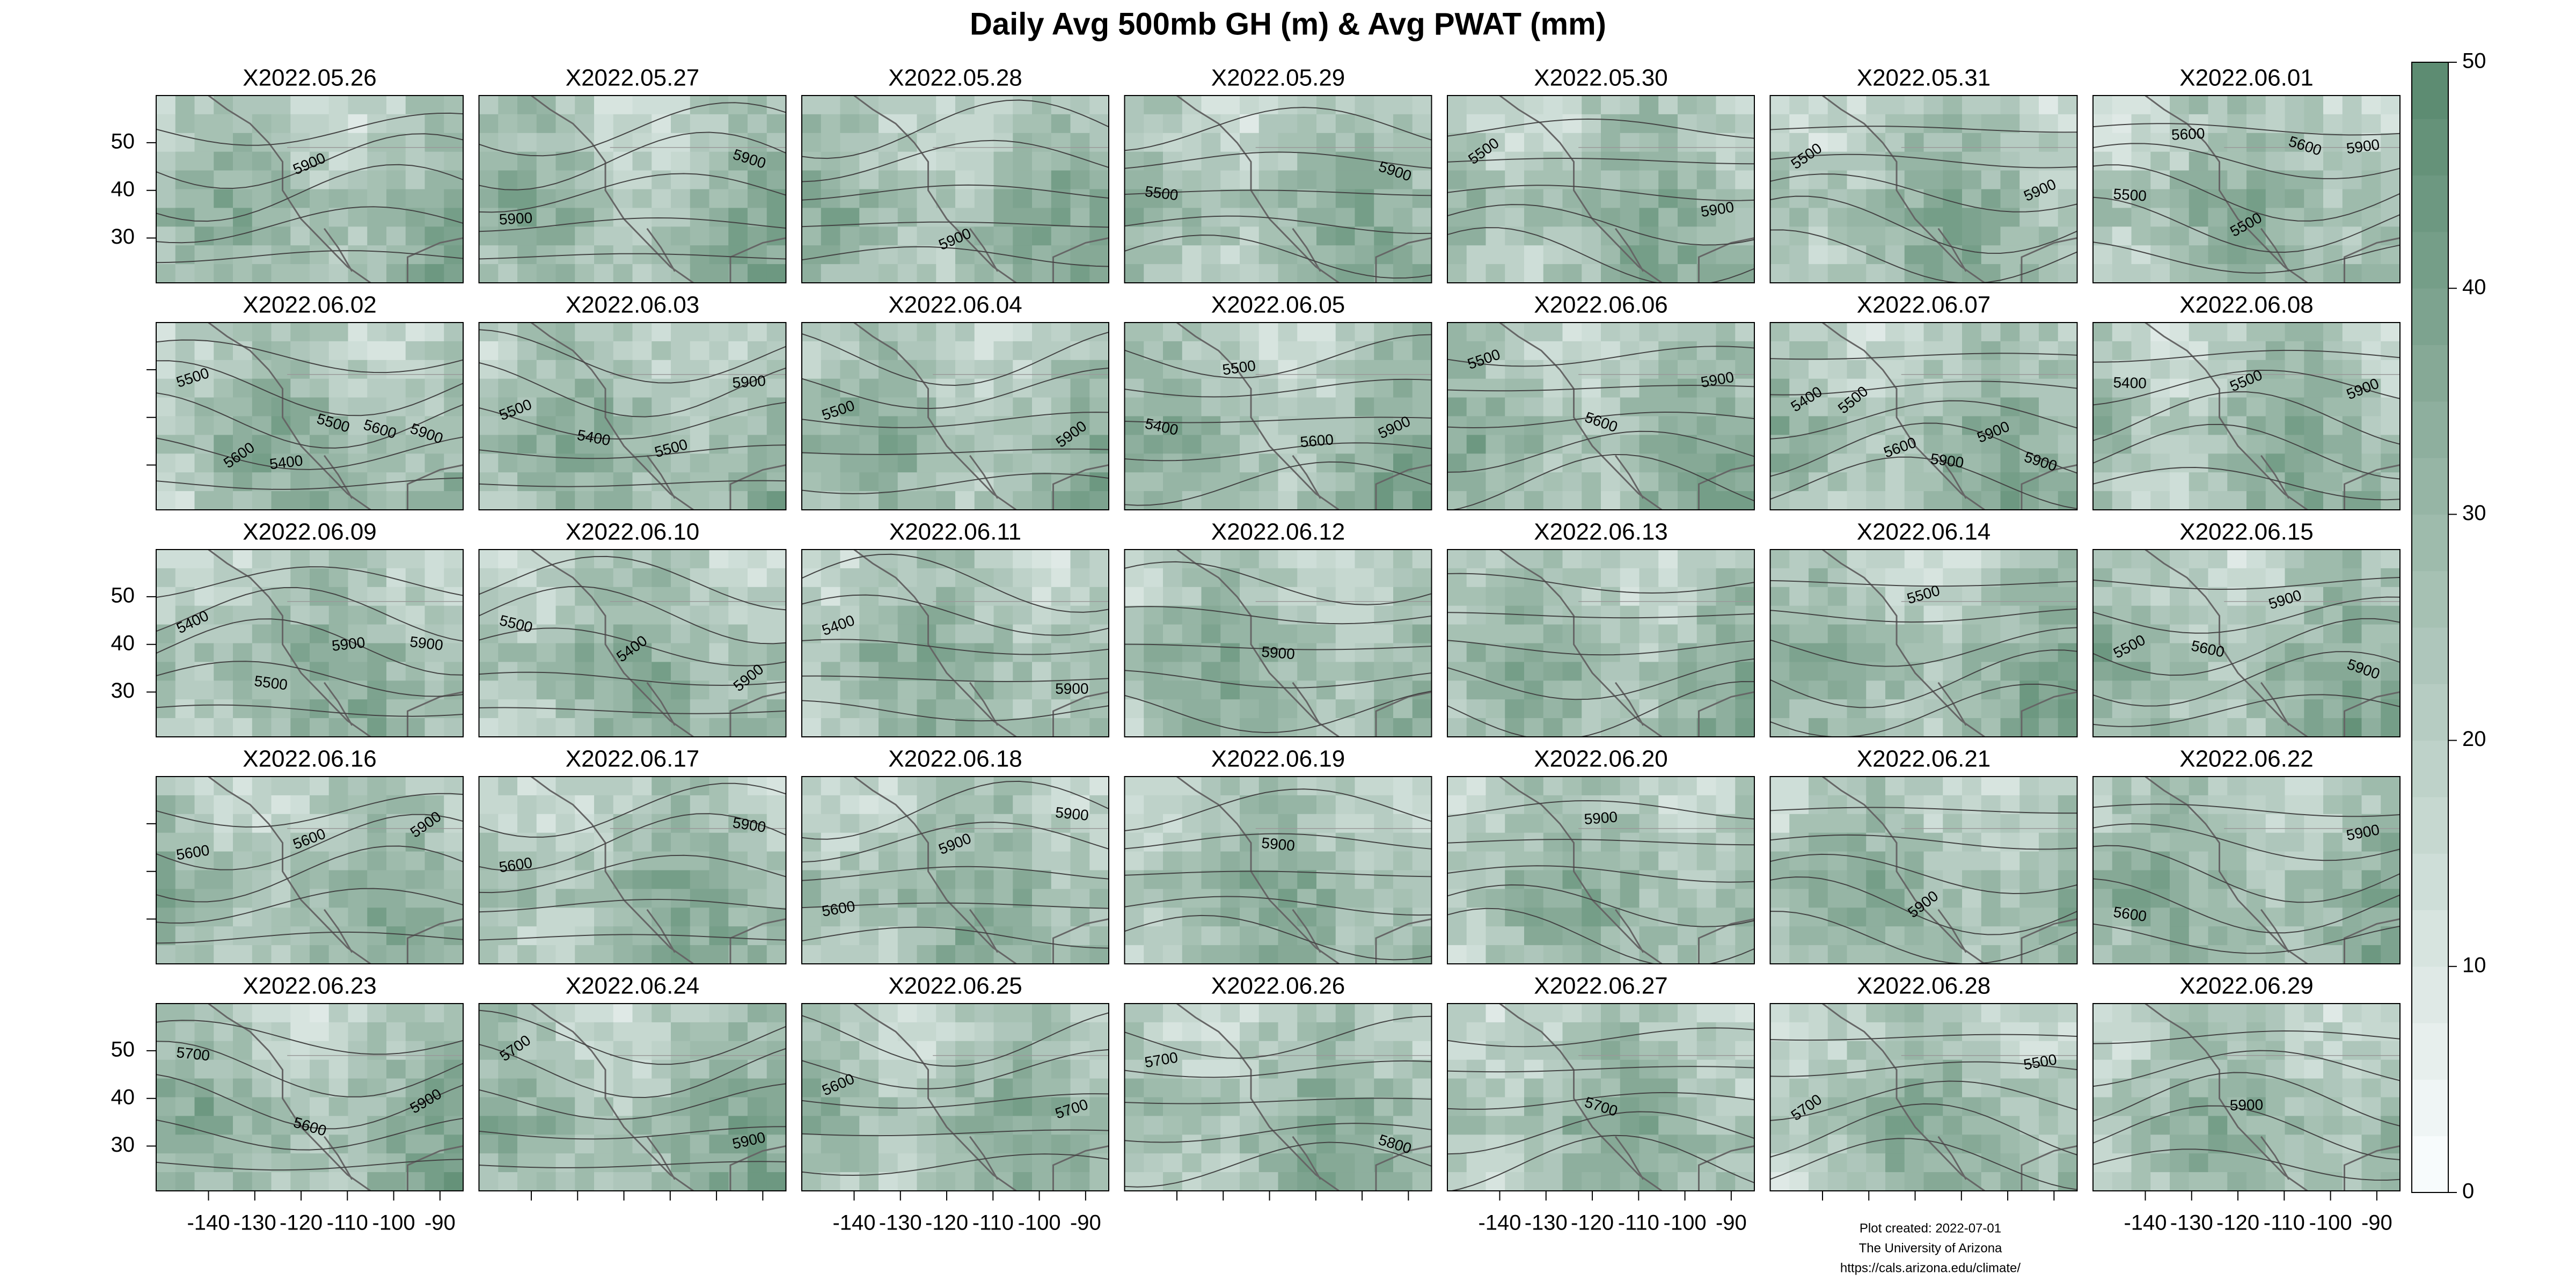 This screenshot has height=1288, width=2576. Describe the element at coordinates (1288, 23) in the screenshot. I see `figure-title: Daily Avg 500mb GH (m) & Avg PWAT (mm)` at that location.